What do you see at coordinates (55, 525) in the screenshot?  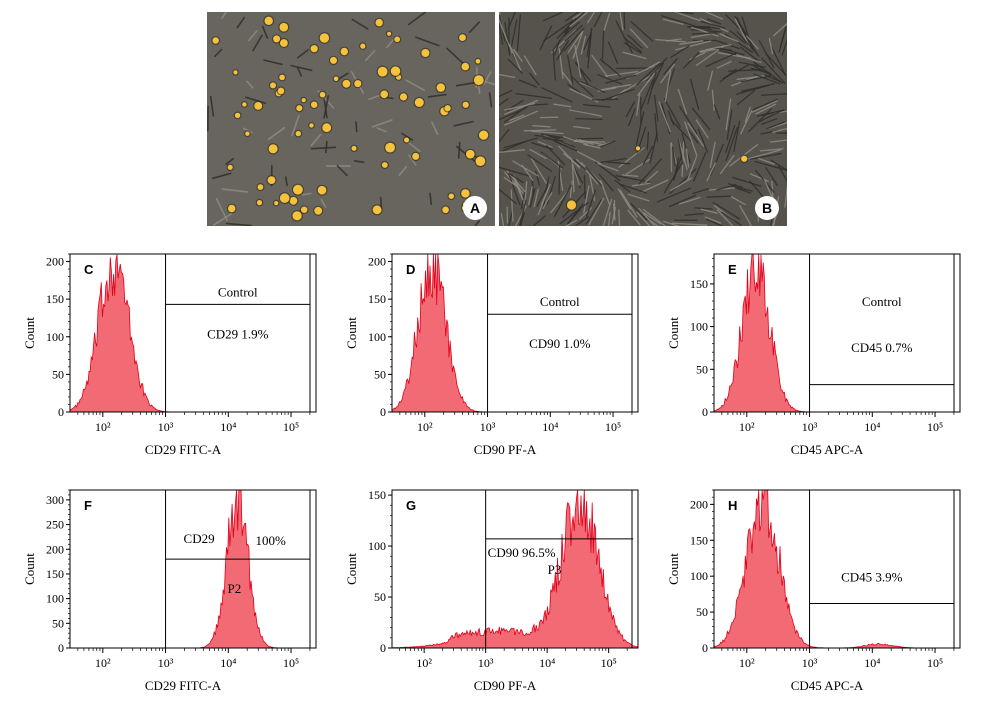 I see `y-tick-label: 250` at bounding box center [55, 525].